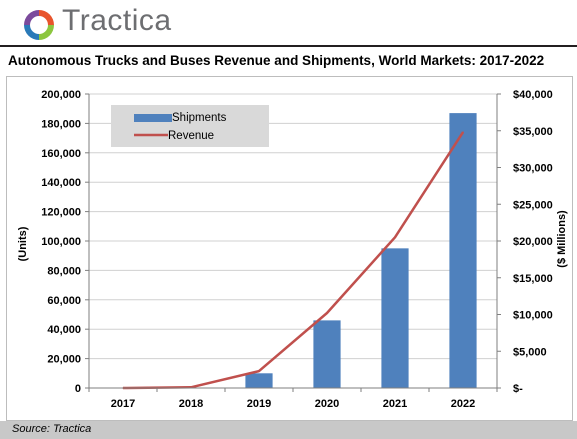  What do you see at coordinates (327, 404) in the screenshot?
I see `x-tick-label: 2020` at bounding box center [327, 404].